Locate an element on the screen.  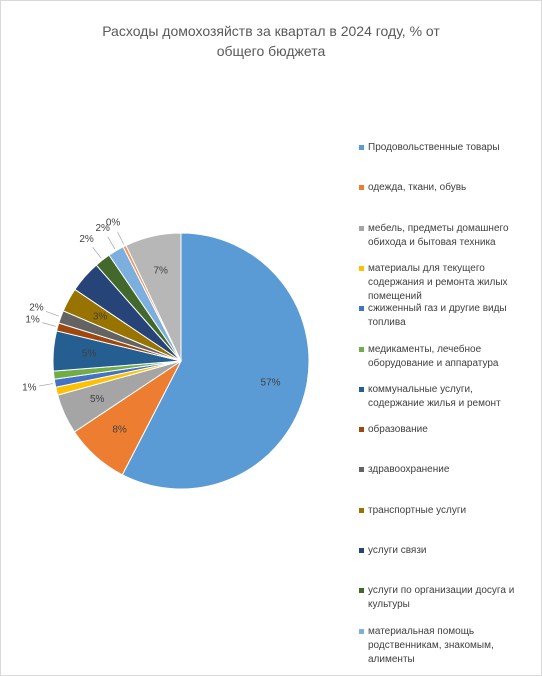
legend-label: транспортные услуги is located at coordinates (417, 510).